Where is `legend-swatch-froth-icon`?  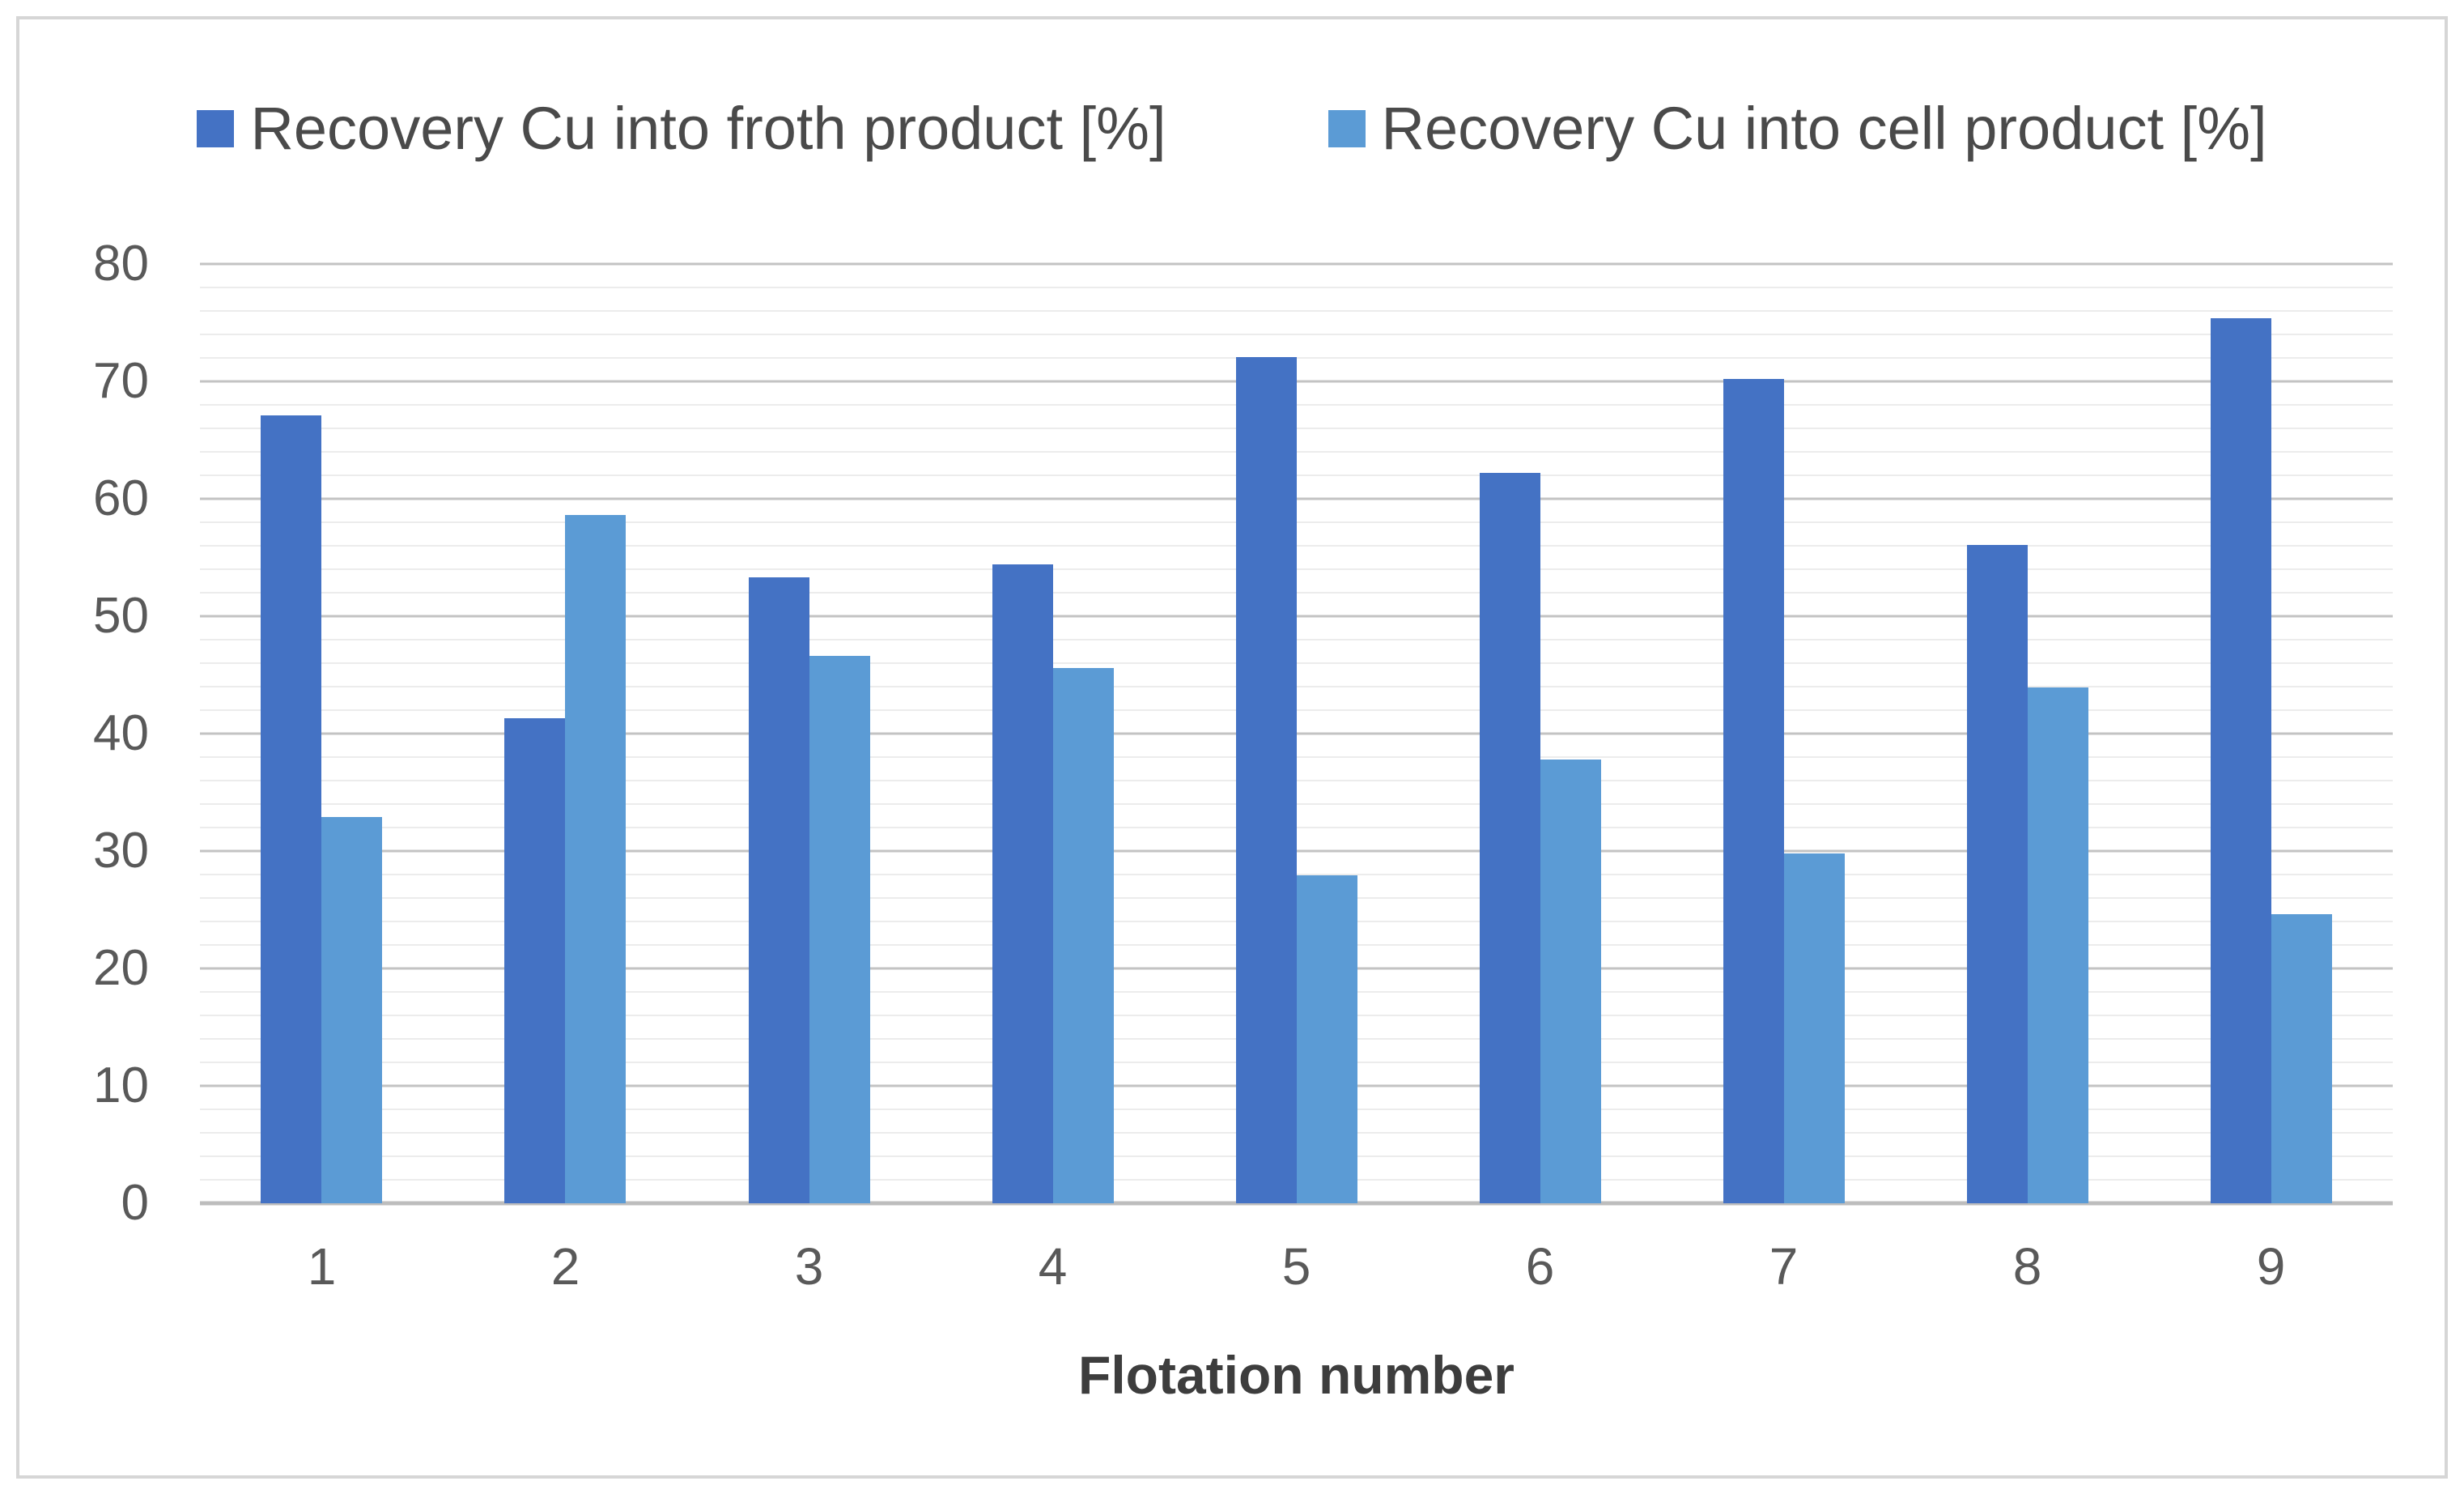
legend-swatch-froth-icon is located at coordinates (216, 128).